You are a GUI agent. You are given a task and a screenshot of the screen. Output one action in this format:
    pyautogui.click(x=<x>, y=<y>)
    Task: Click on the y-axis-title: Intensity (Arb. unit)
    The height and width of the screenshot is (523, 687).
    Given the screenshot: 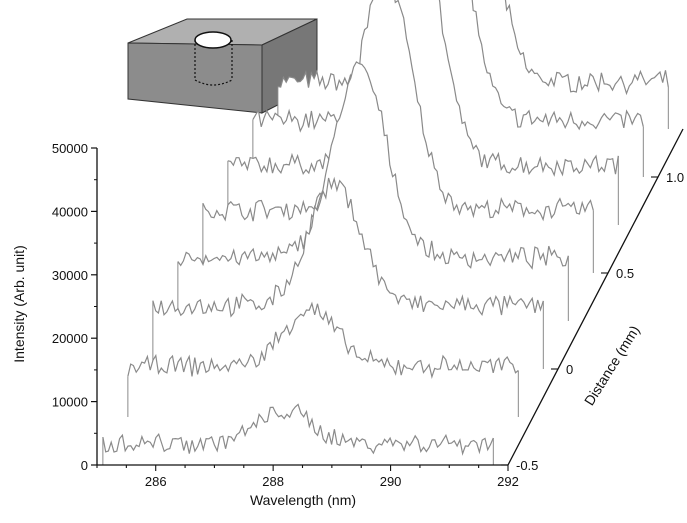 What is the action you would take?
    pyautogui.click(x=19, y=304)
    